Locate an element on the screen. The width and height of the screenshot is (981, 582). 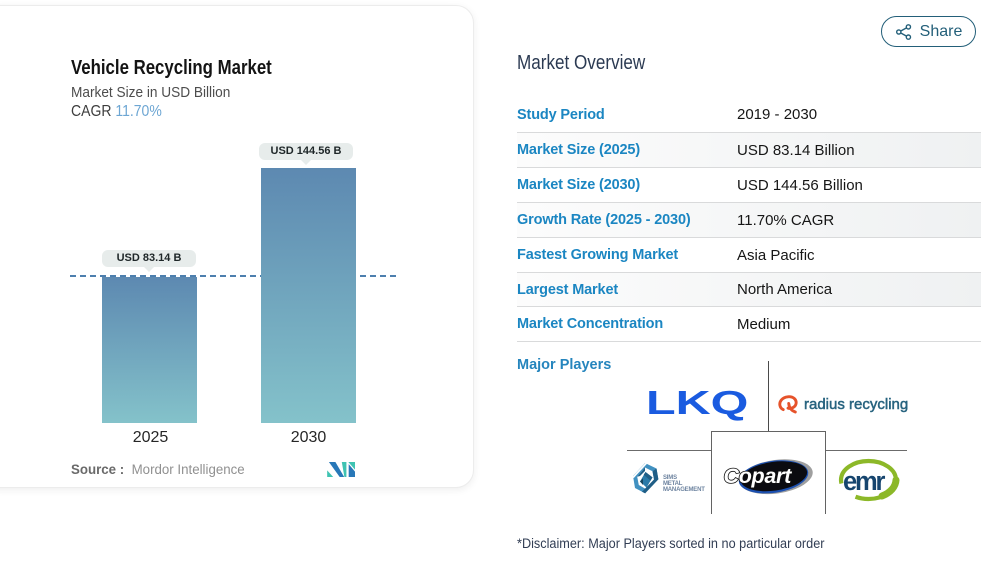
svg-text: Copart is located at coordinates (758, 476).